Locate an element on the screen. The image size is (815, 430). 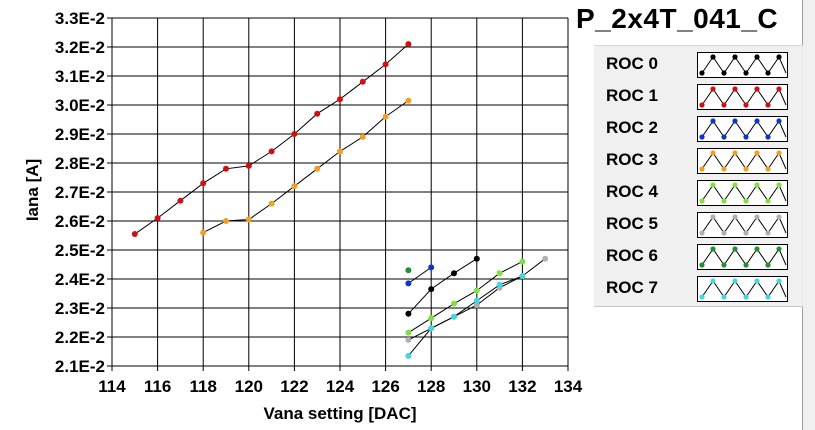
legend-label: ROC 4 is located at coordinates (632, 191).